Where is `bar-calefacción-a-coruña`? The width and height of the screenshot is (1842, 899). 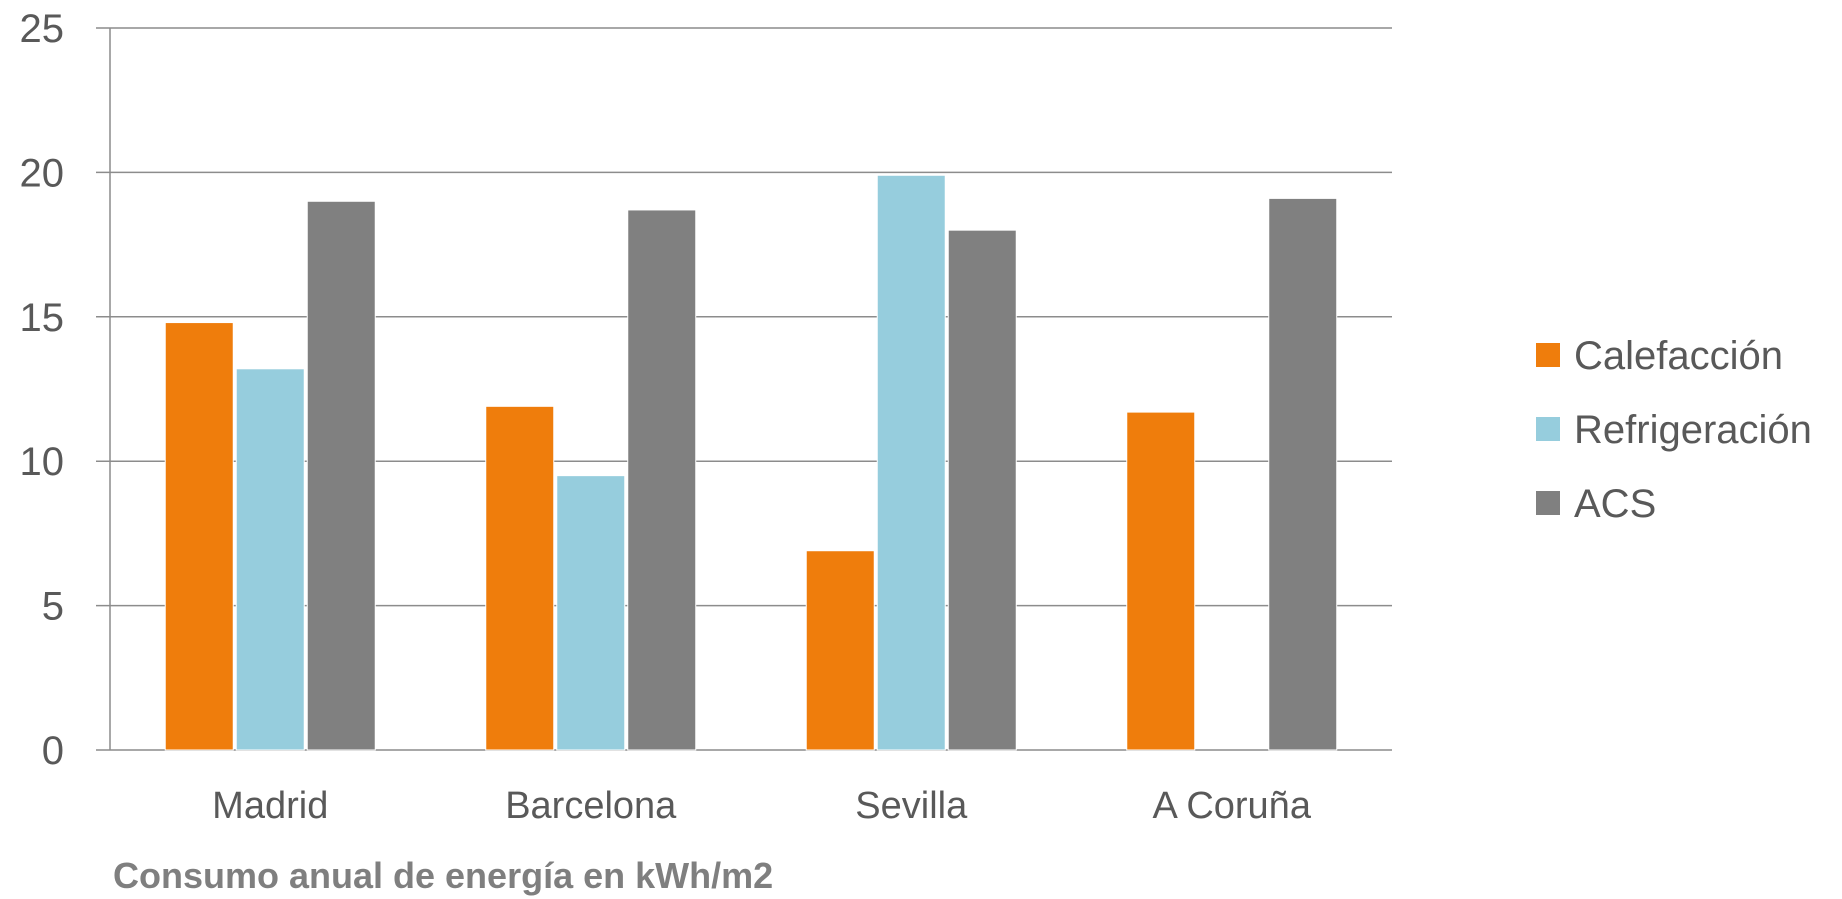 bar-calefacción-a-coruña is located at coordinates (1161, 581).